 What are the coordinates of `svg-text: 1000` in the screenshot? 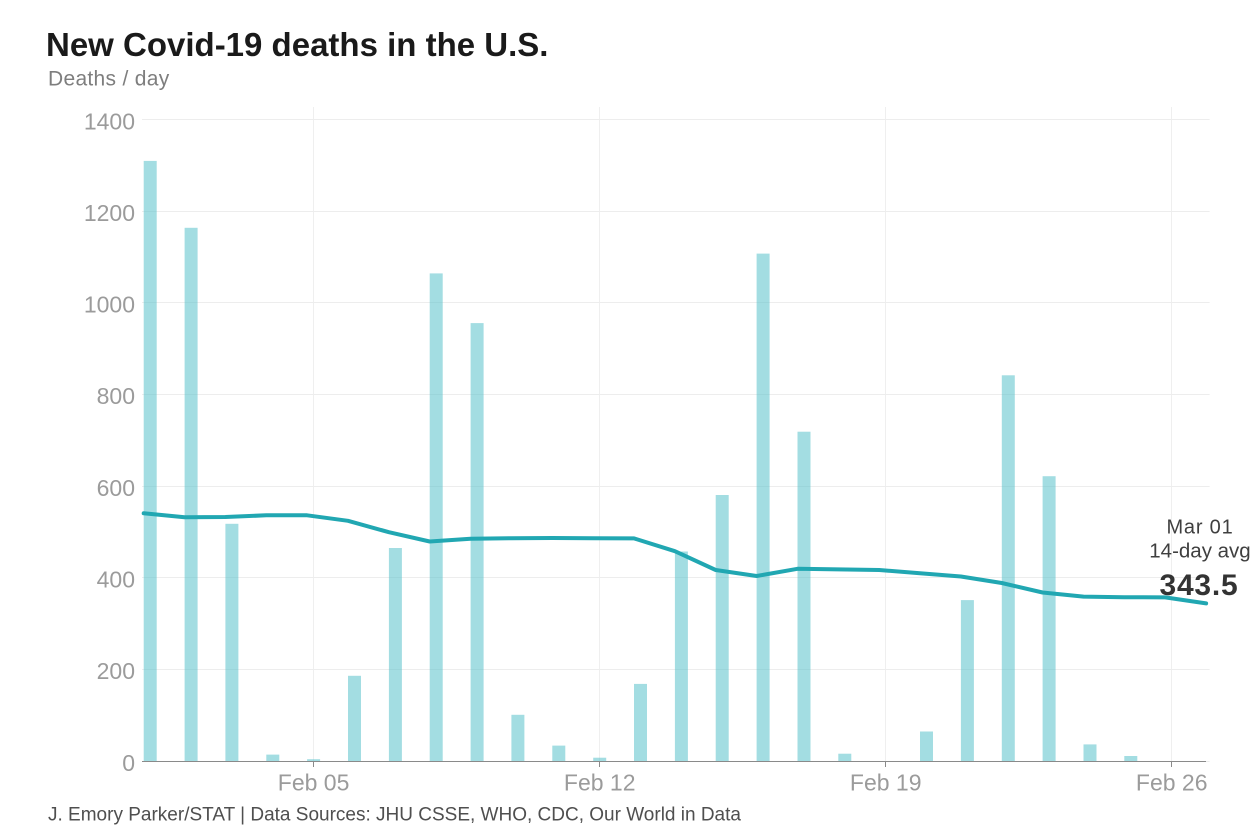 It's located at (109, 305).